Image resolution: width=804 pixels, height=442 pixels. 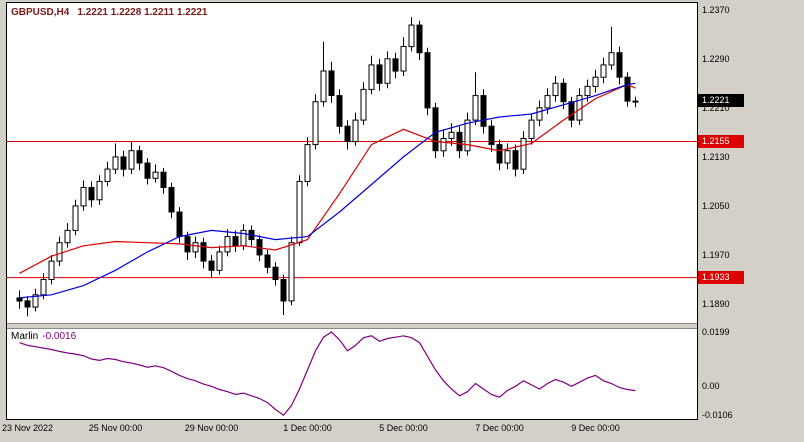 What do you see at coordinates (28, 428) in the screenshot?
I see `time-axis-label: 23 Nov 2022` at bounding box center [28, 428].